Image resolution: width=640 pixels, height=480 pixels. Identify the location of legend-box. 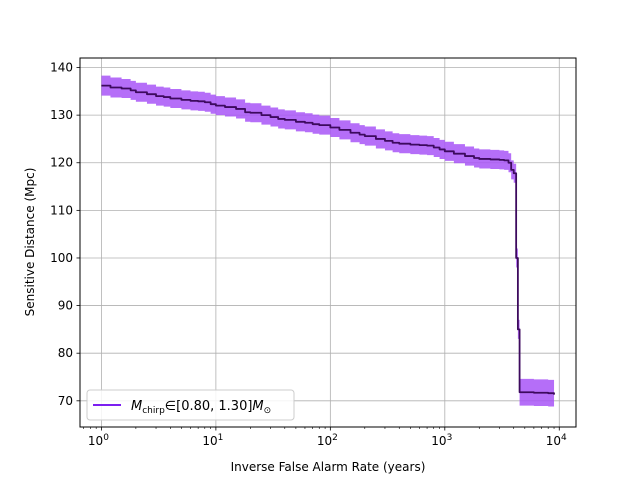
(190, 405).